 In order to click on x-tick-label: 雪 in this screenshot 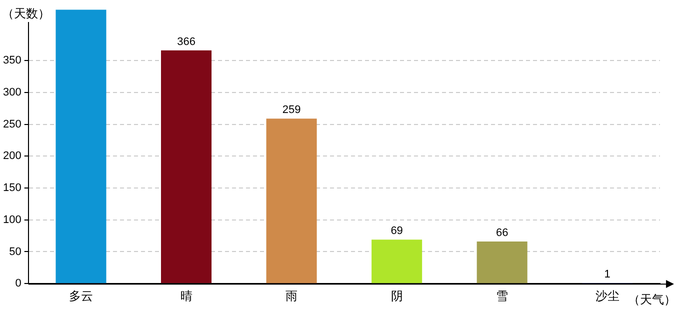, I will do `click(502, 296)`.